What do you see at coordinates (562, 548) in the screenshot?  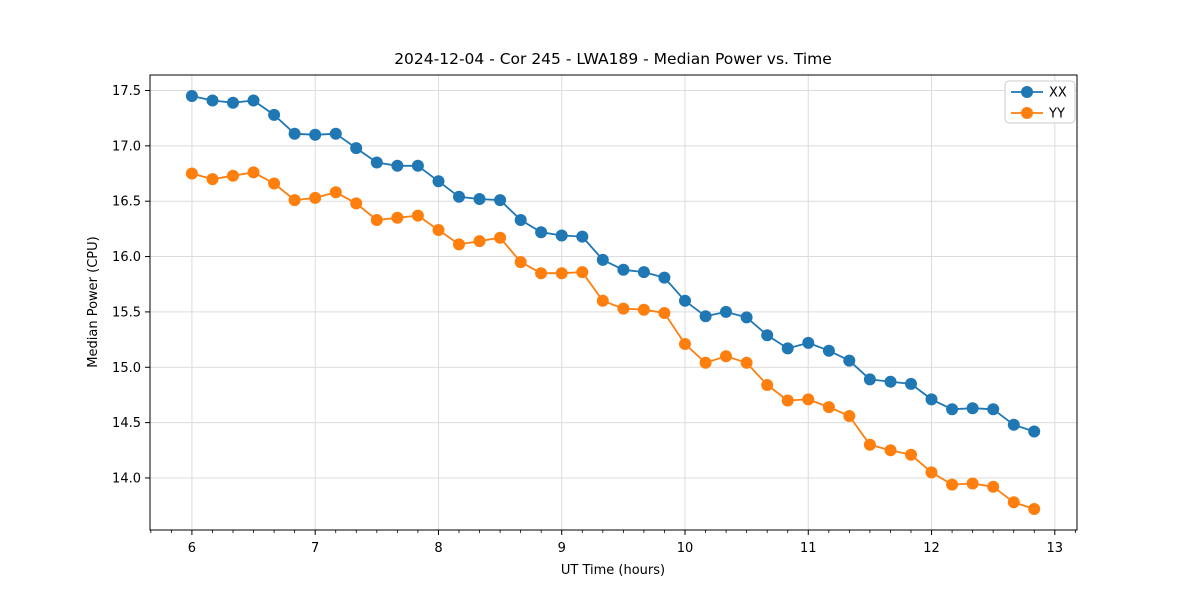 I see `x-tick-label: 9` at bounding box center [562, 548].